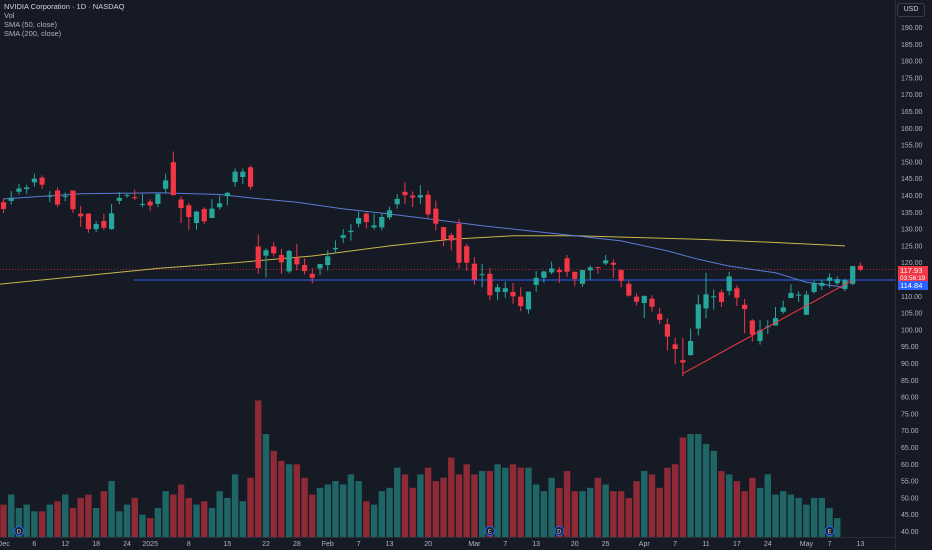 The width and height of the screenshot is (932, 550). What do you see at coordinates (912, 28) in the screenshot?
I see `y-tick-label: 190.00` at bounding box center [912, 28].